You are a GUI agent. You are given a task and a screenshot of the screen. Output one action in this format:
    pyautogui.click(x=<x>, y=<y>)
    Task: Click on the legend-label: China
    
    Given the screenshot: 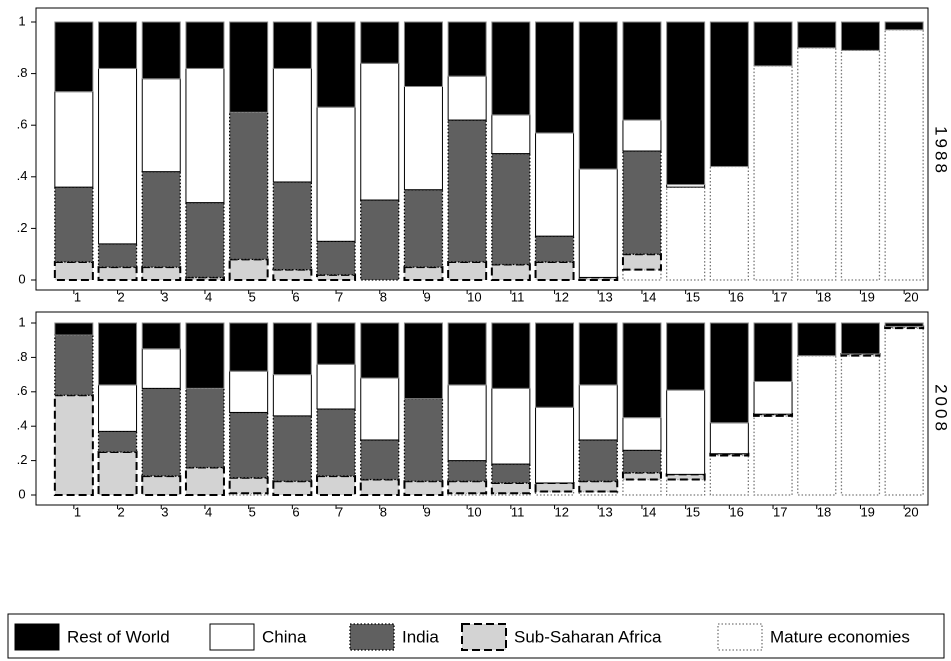 What is the action you would take?
    pyautogui.click(x=284, y=636)
    